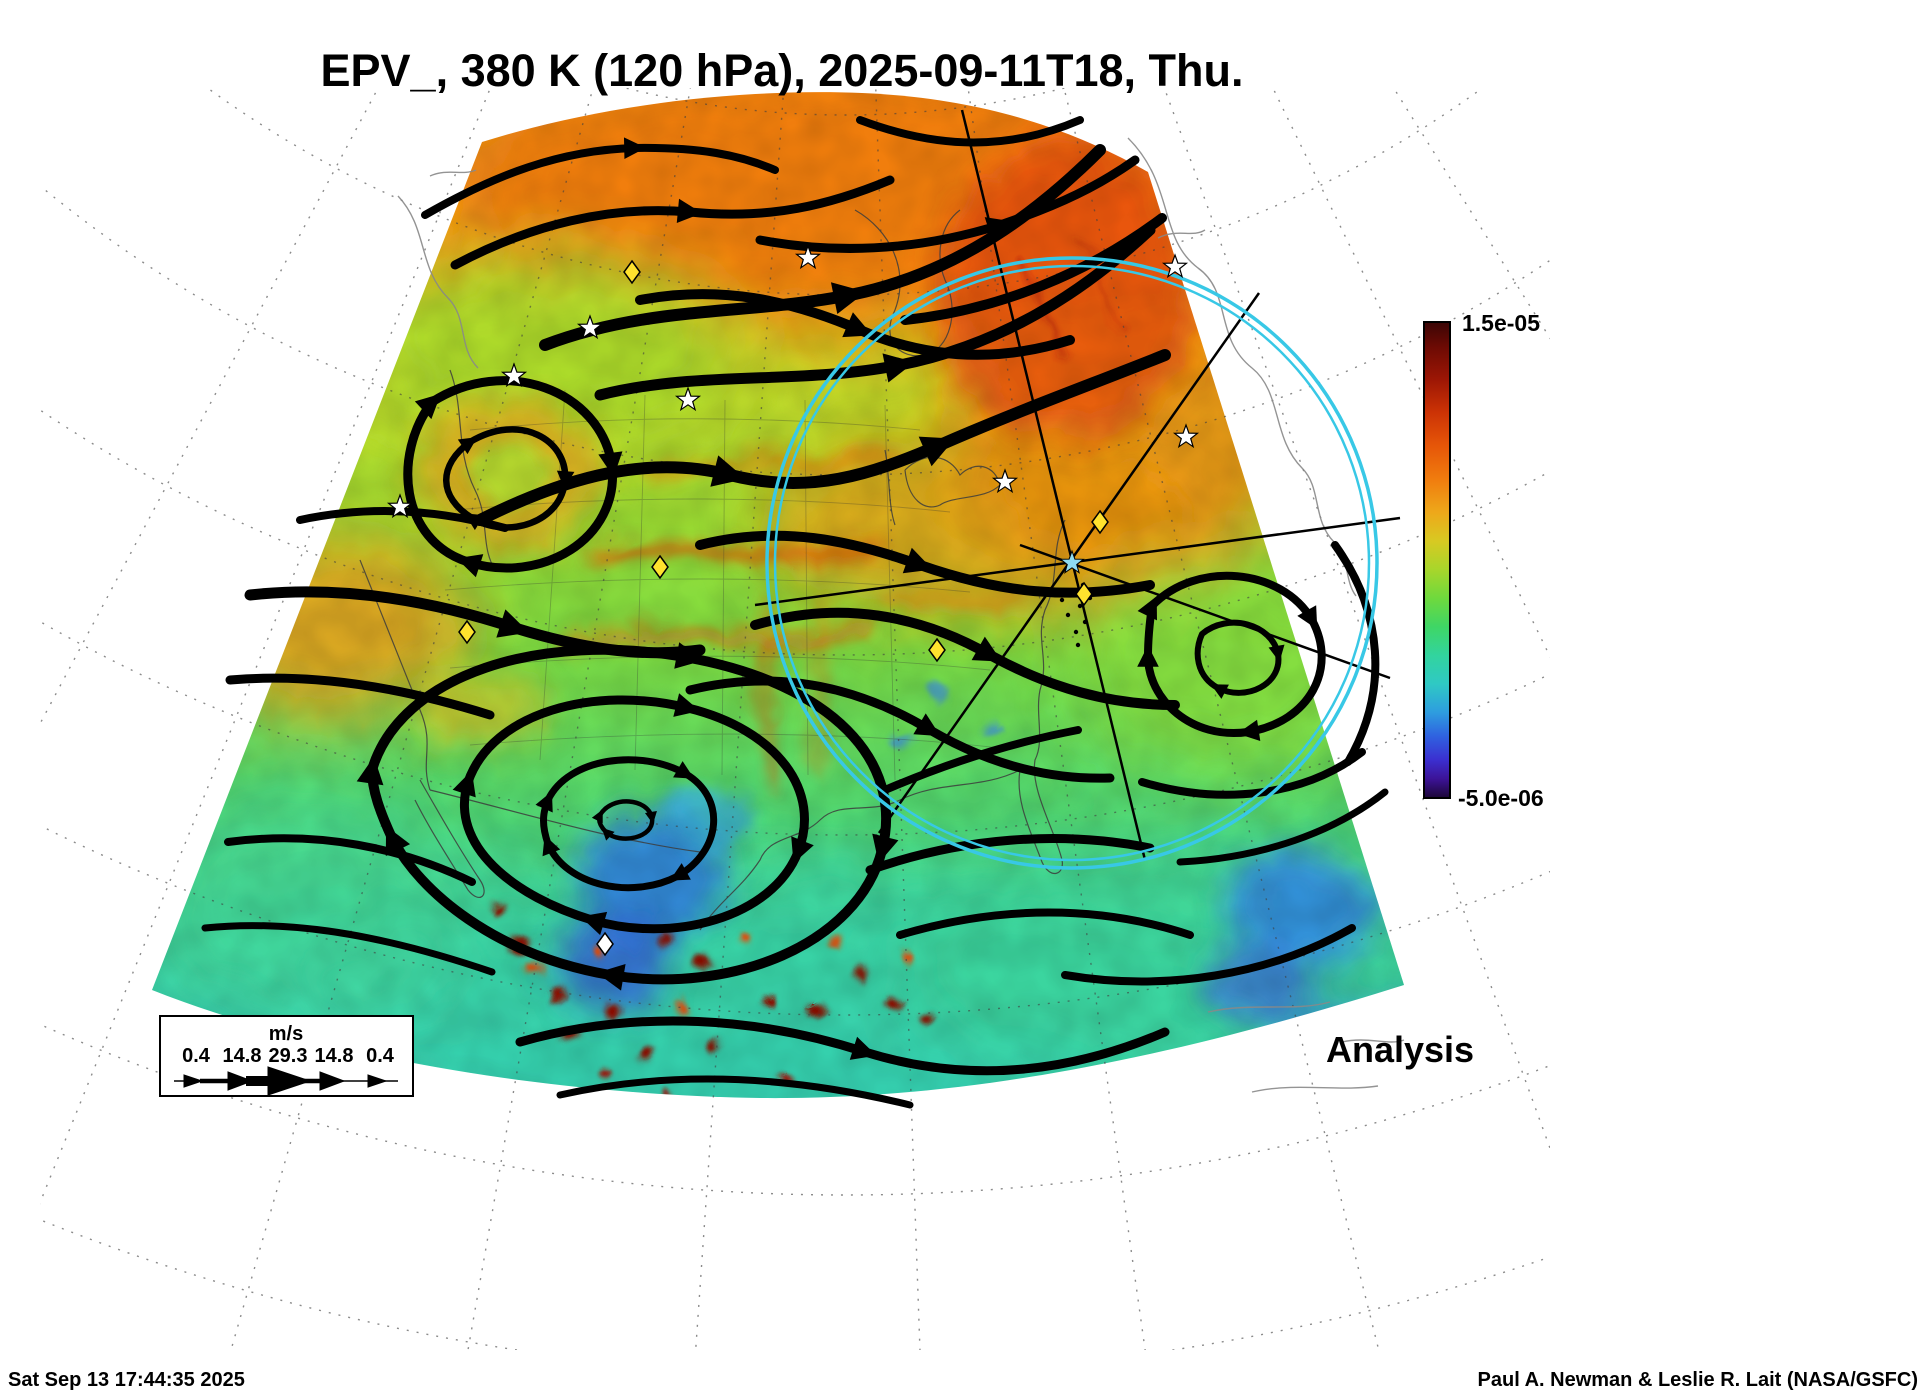 Image resolution: width=1926 pixels, height=1394 pixels. I want to click on range-circle, so click(1072, 563).